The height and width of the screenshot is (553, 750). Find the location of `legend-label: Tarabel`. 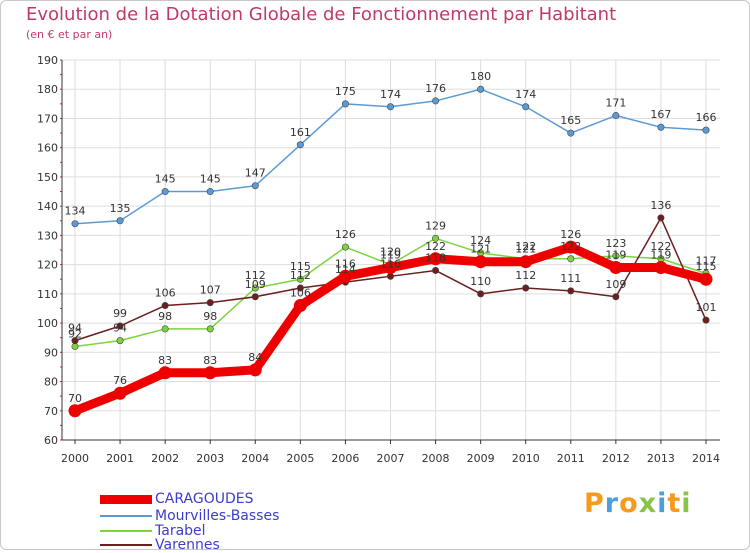

legend-label: Tarabel is located at coordinates (180, 531).